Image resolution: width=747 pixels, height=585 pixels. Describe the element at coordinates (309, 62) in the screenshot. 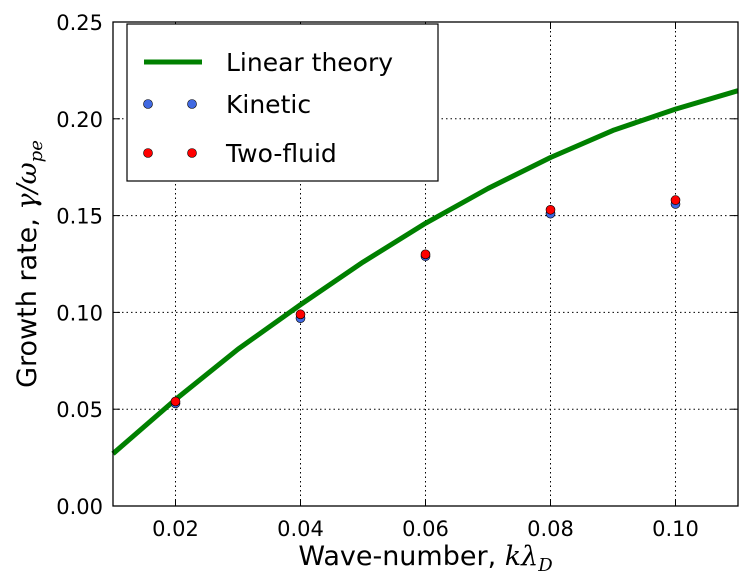

I see `legend-label-linear-theory: Linear theory` at that location.